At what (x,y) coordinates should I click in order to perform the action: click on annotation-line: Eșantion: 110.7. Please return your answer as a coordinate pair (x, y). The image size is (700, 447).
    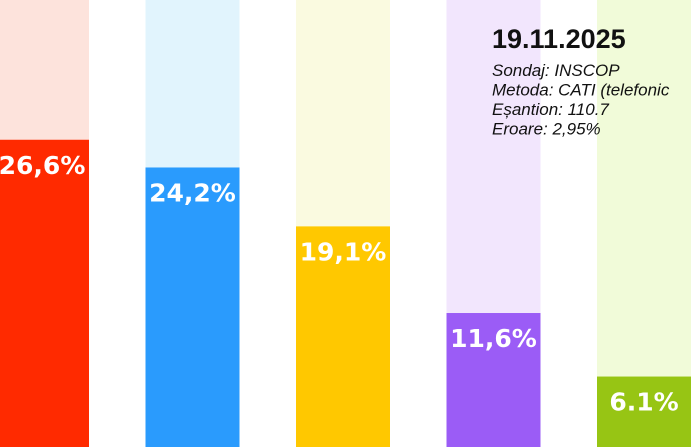
    Looking at the image, I should click on (550, 109).